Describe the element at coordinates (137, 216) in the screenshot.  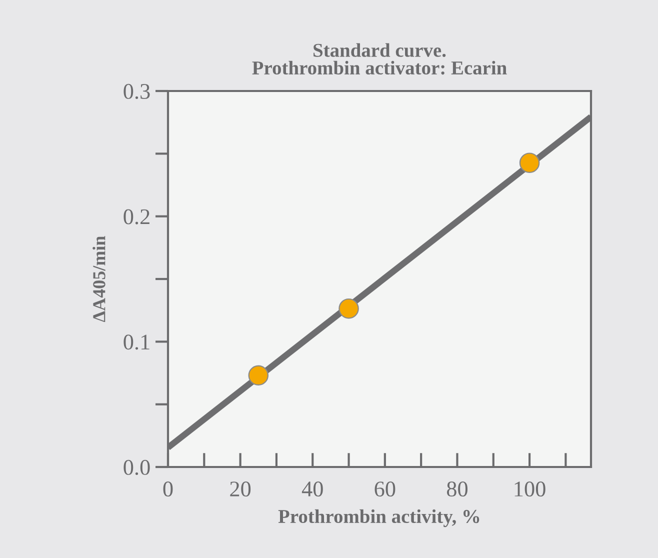
I see `y-tick-label: 0.2` at that location.